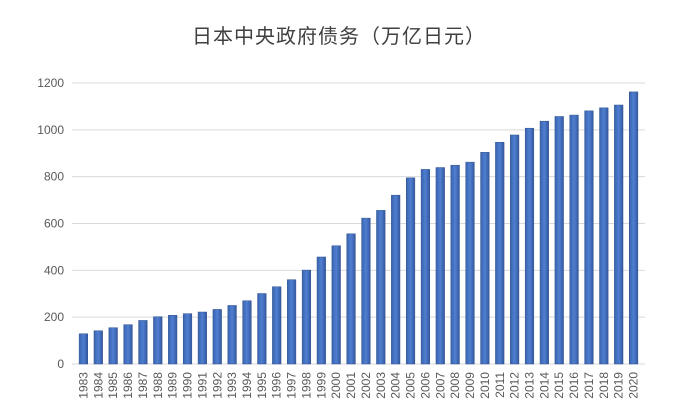 This screenshot has width=678, height=420. What do you see at coordinates (485, 385) in the screenshot?
I see `x-tick-label: 2010` at bounding box center [485, 385].